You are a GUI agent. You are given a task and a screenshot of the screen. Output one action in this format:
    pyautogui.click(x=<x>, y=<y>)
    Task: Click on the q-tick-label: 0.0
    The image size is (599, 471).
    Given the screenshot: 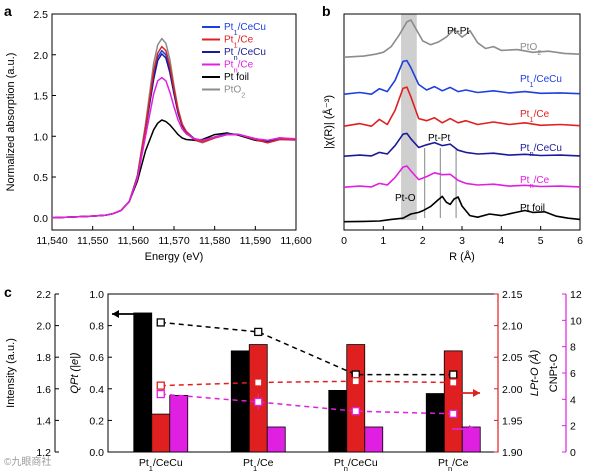 What is the action you would take?
    pyautogui.click(x=96, y=453)
    